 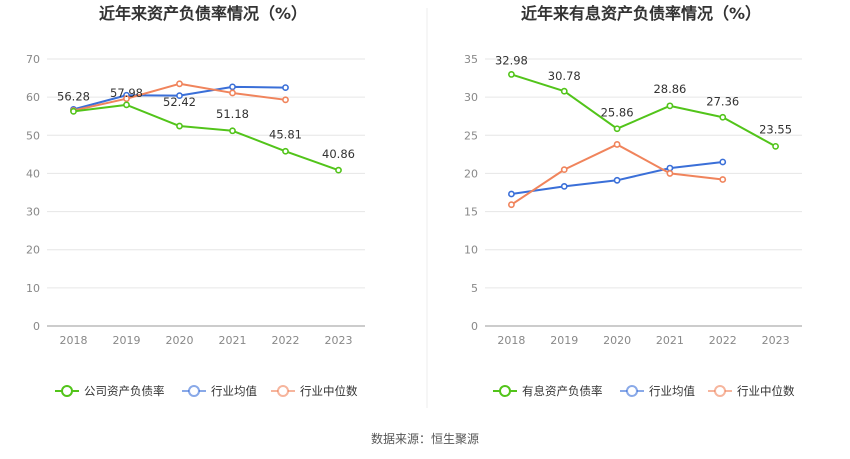 I want to click on y-tick-label: 15, so click(x=471, y=212).